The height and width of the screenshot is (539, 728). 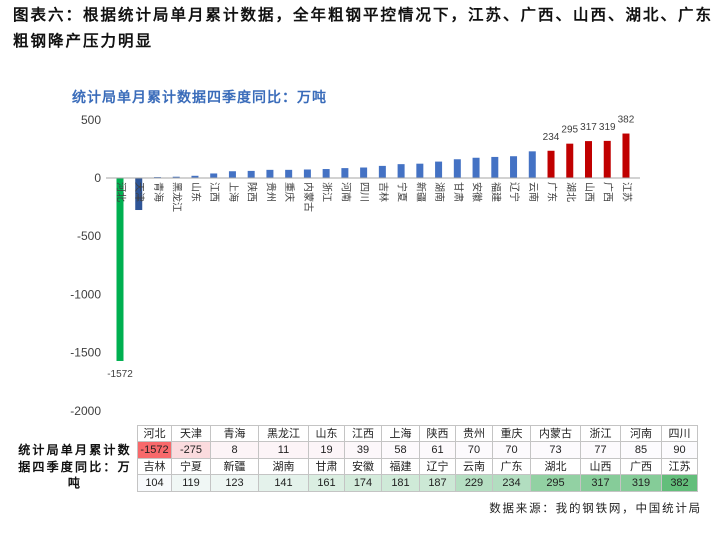 What do you see at coordinates (402, 192) in the screenshot?
I see `x-tick-label: 宁夏` at bounding box center [402, 192].